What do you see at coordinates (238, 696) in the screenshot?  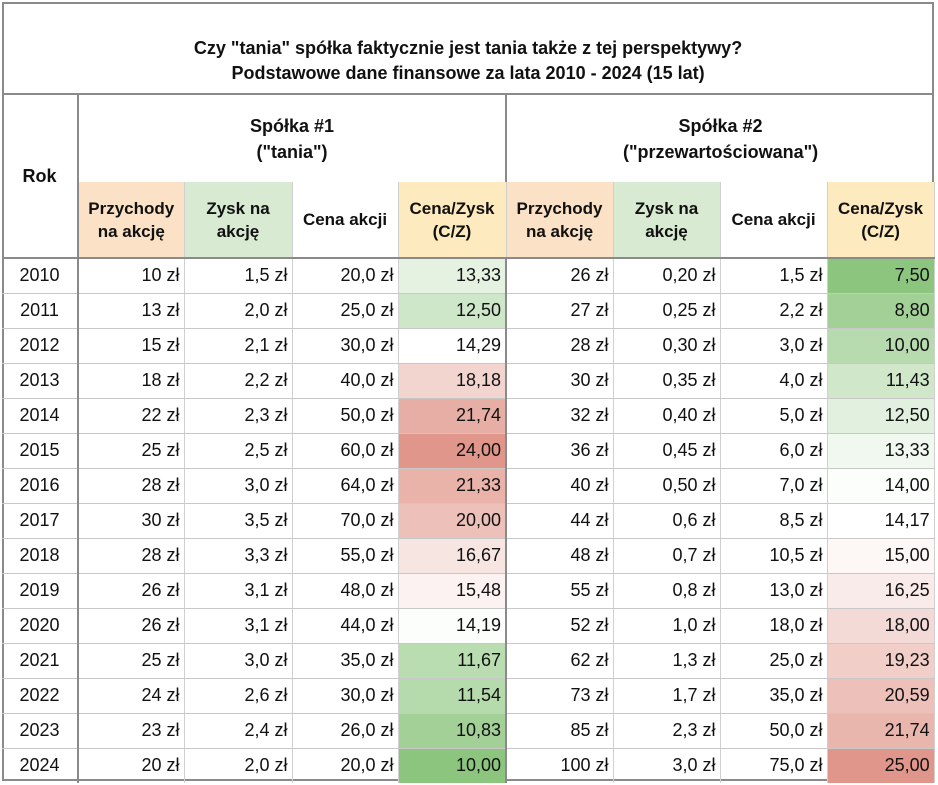 I see `c1-profit-cell: 2,6 zł` at bounding box center [238, 696].